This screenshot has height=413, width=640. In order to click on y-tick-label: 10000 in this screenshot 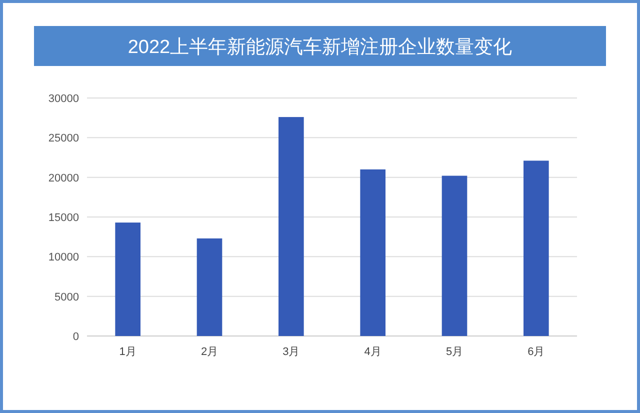, I will do `click(63, 258)`.